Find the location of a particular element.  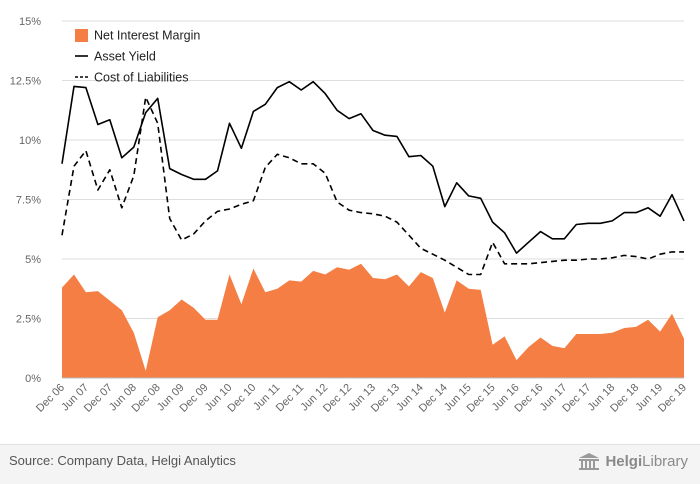

legend-label: Asset Yield is located at coordinates (125, 57).